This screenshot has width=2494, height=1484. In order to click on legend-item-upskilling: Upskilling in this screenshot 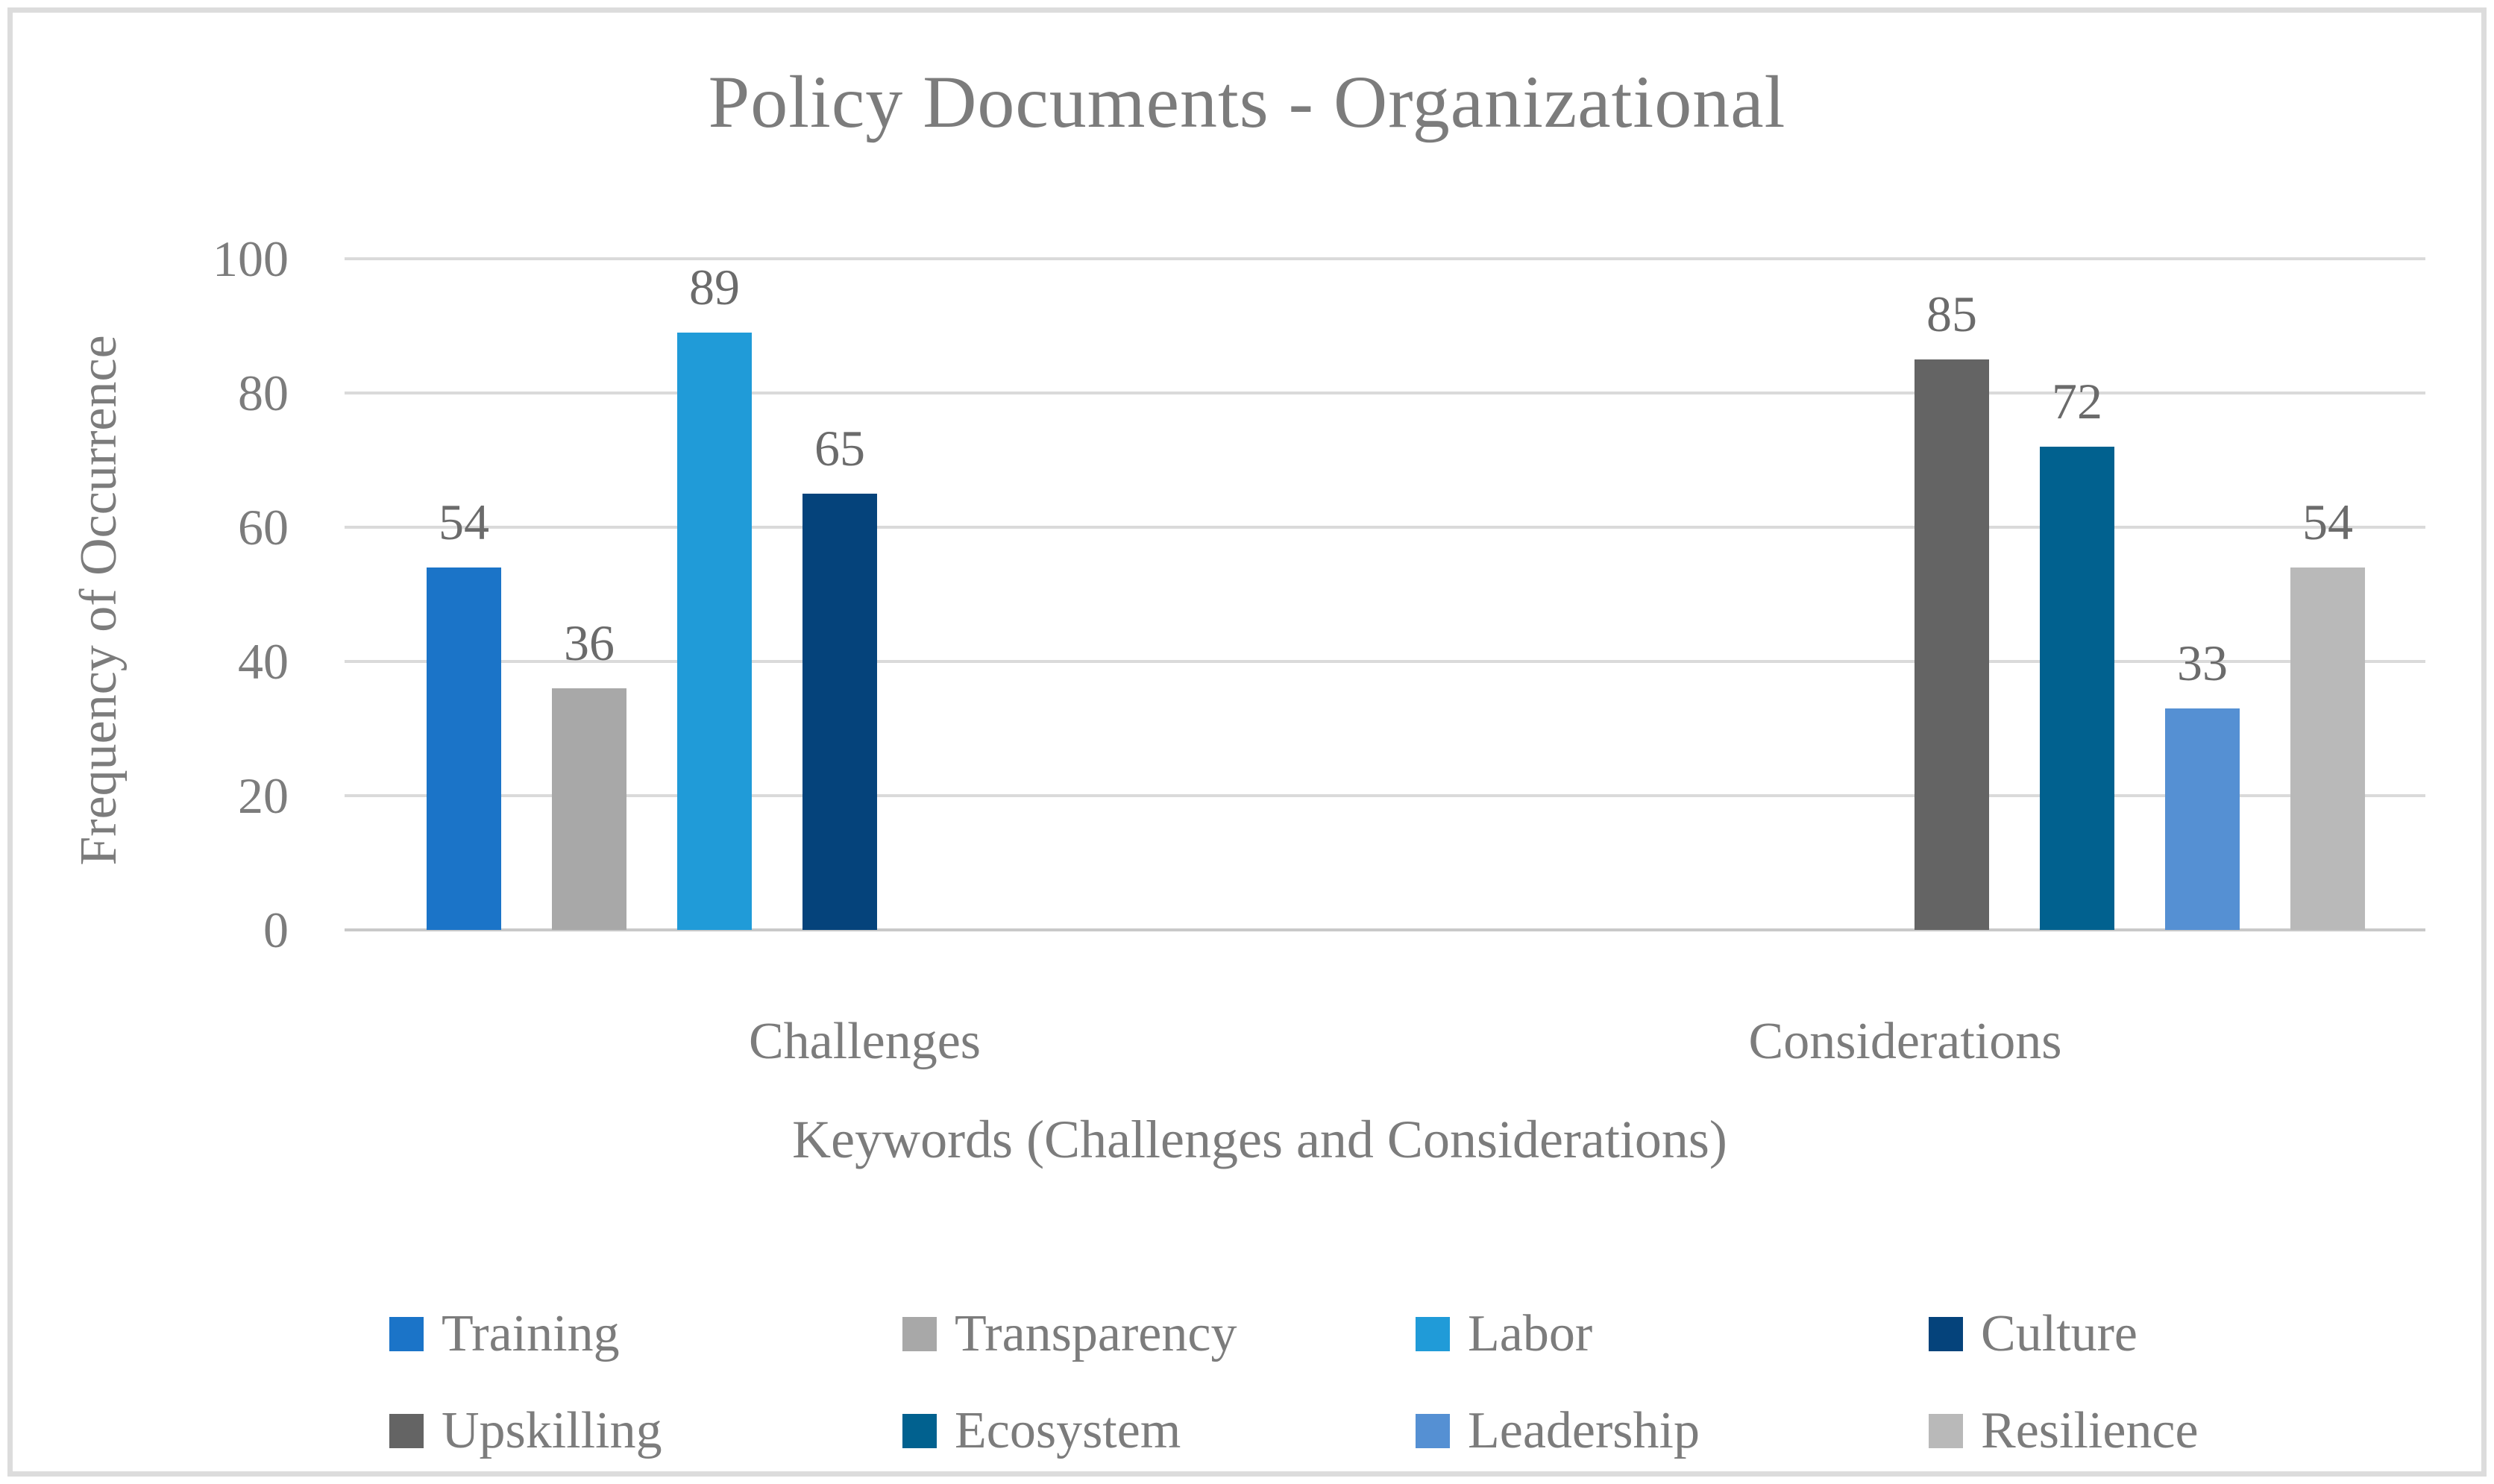, I will do `click(645, 1431)`.